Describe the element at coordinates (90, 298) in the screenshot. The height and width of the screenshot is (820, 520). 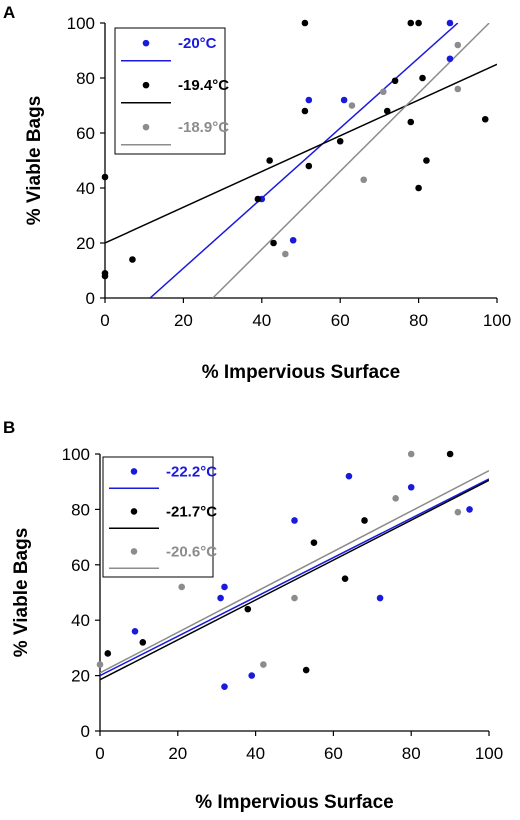
I see `y-tick-label: 0` at that location.